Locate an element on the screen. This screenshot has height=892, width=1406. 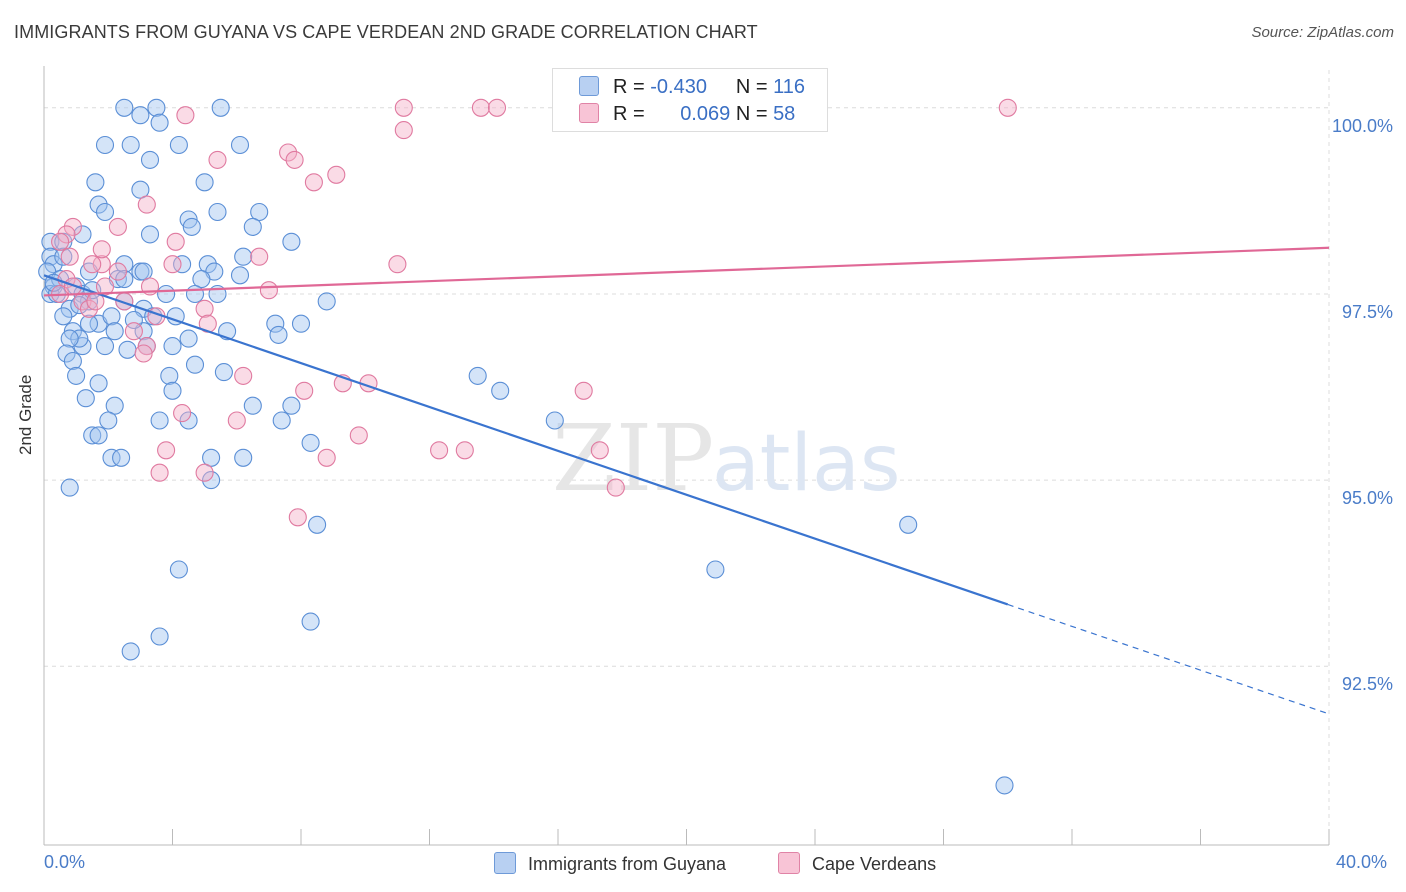
correlation-legend: R = -0.430 N = 116 R = 0.069 N = 58 is located at coordinates (690, 100).